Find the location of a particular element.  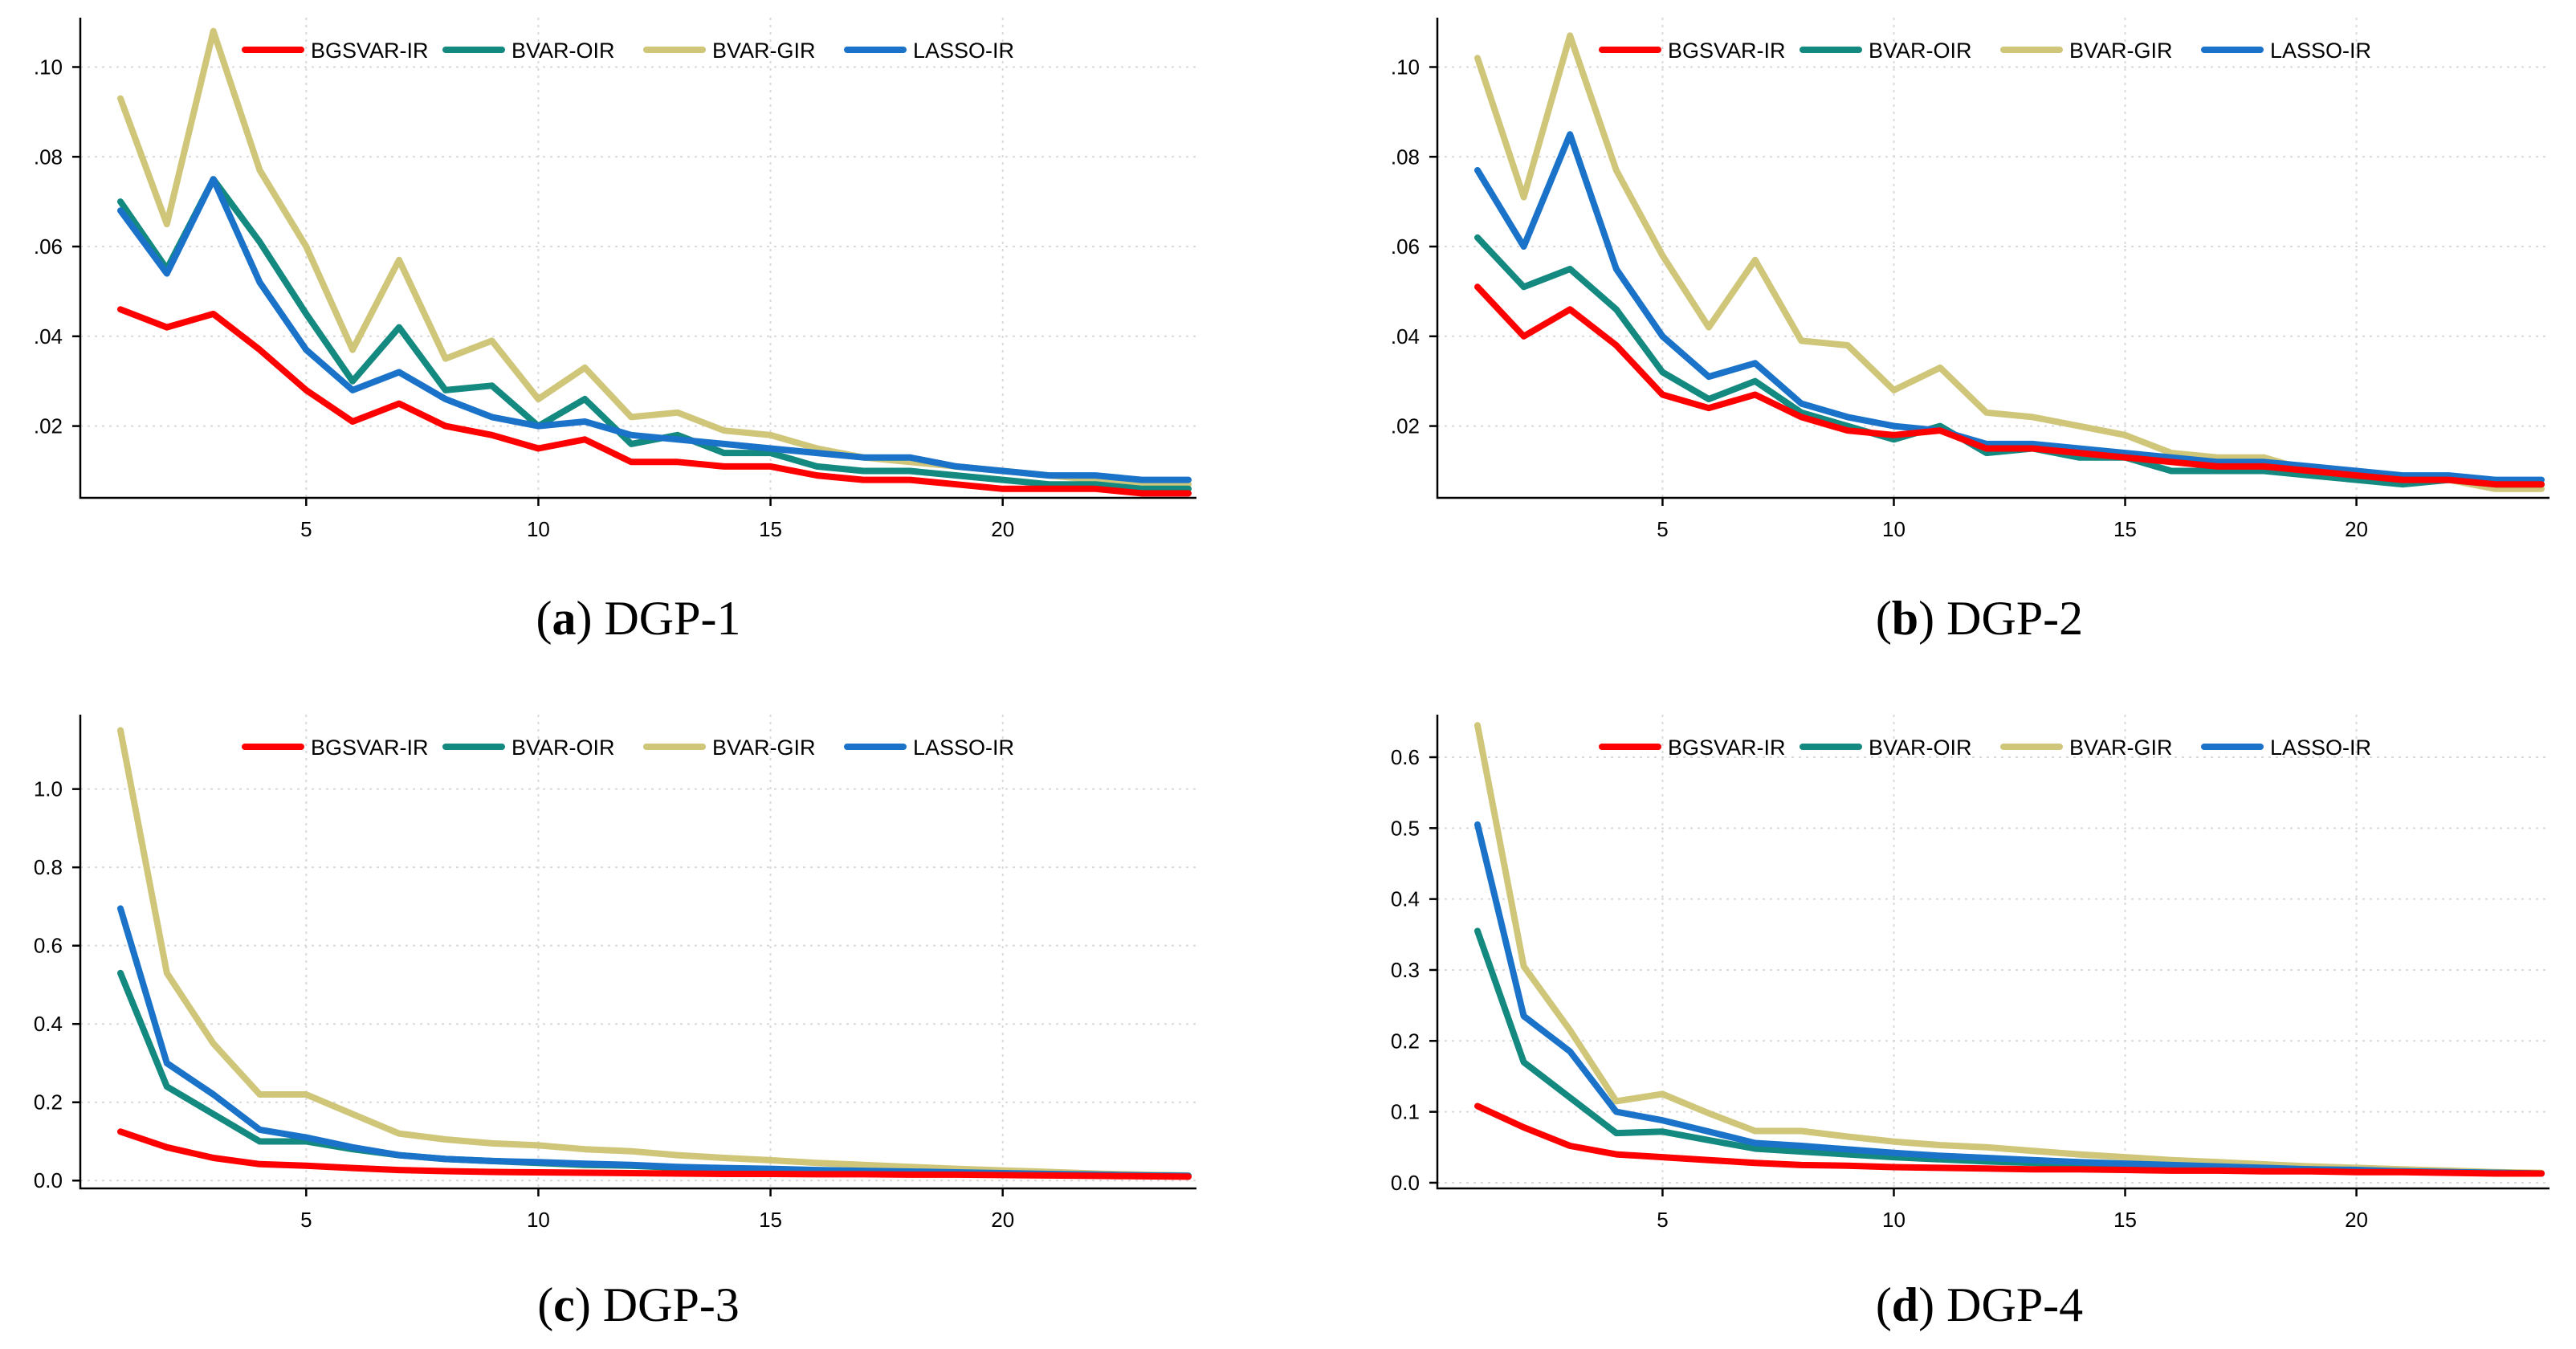

panel-caption: (c) DGP-3 is located at coordinates (638, 1304).